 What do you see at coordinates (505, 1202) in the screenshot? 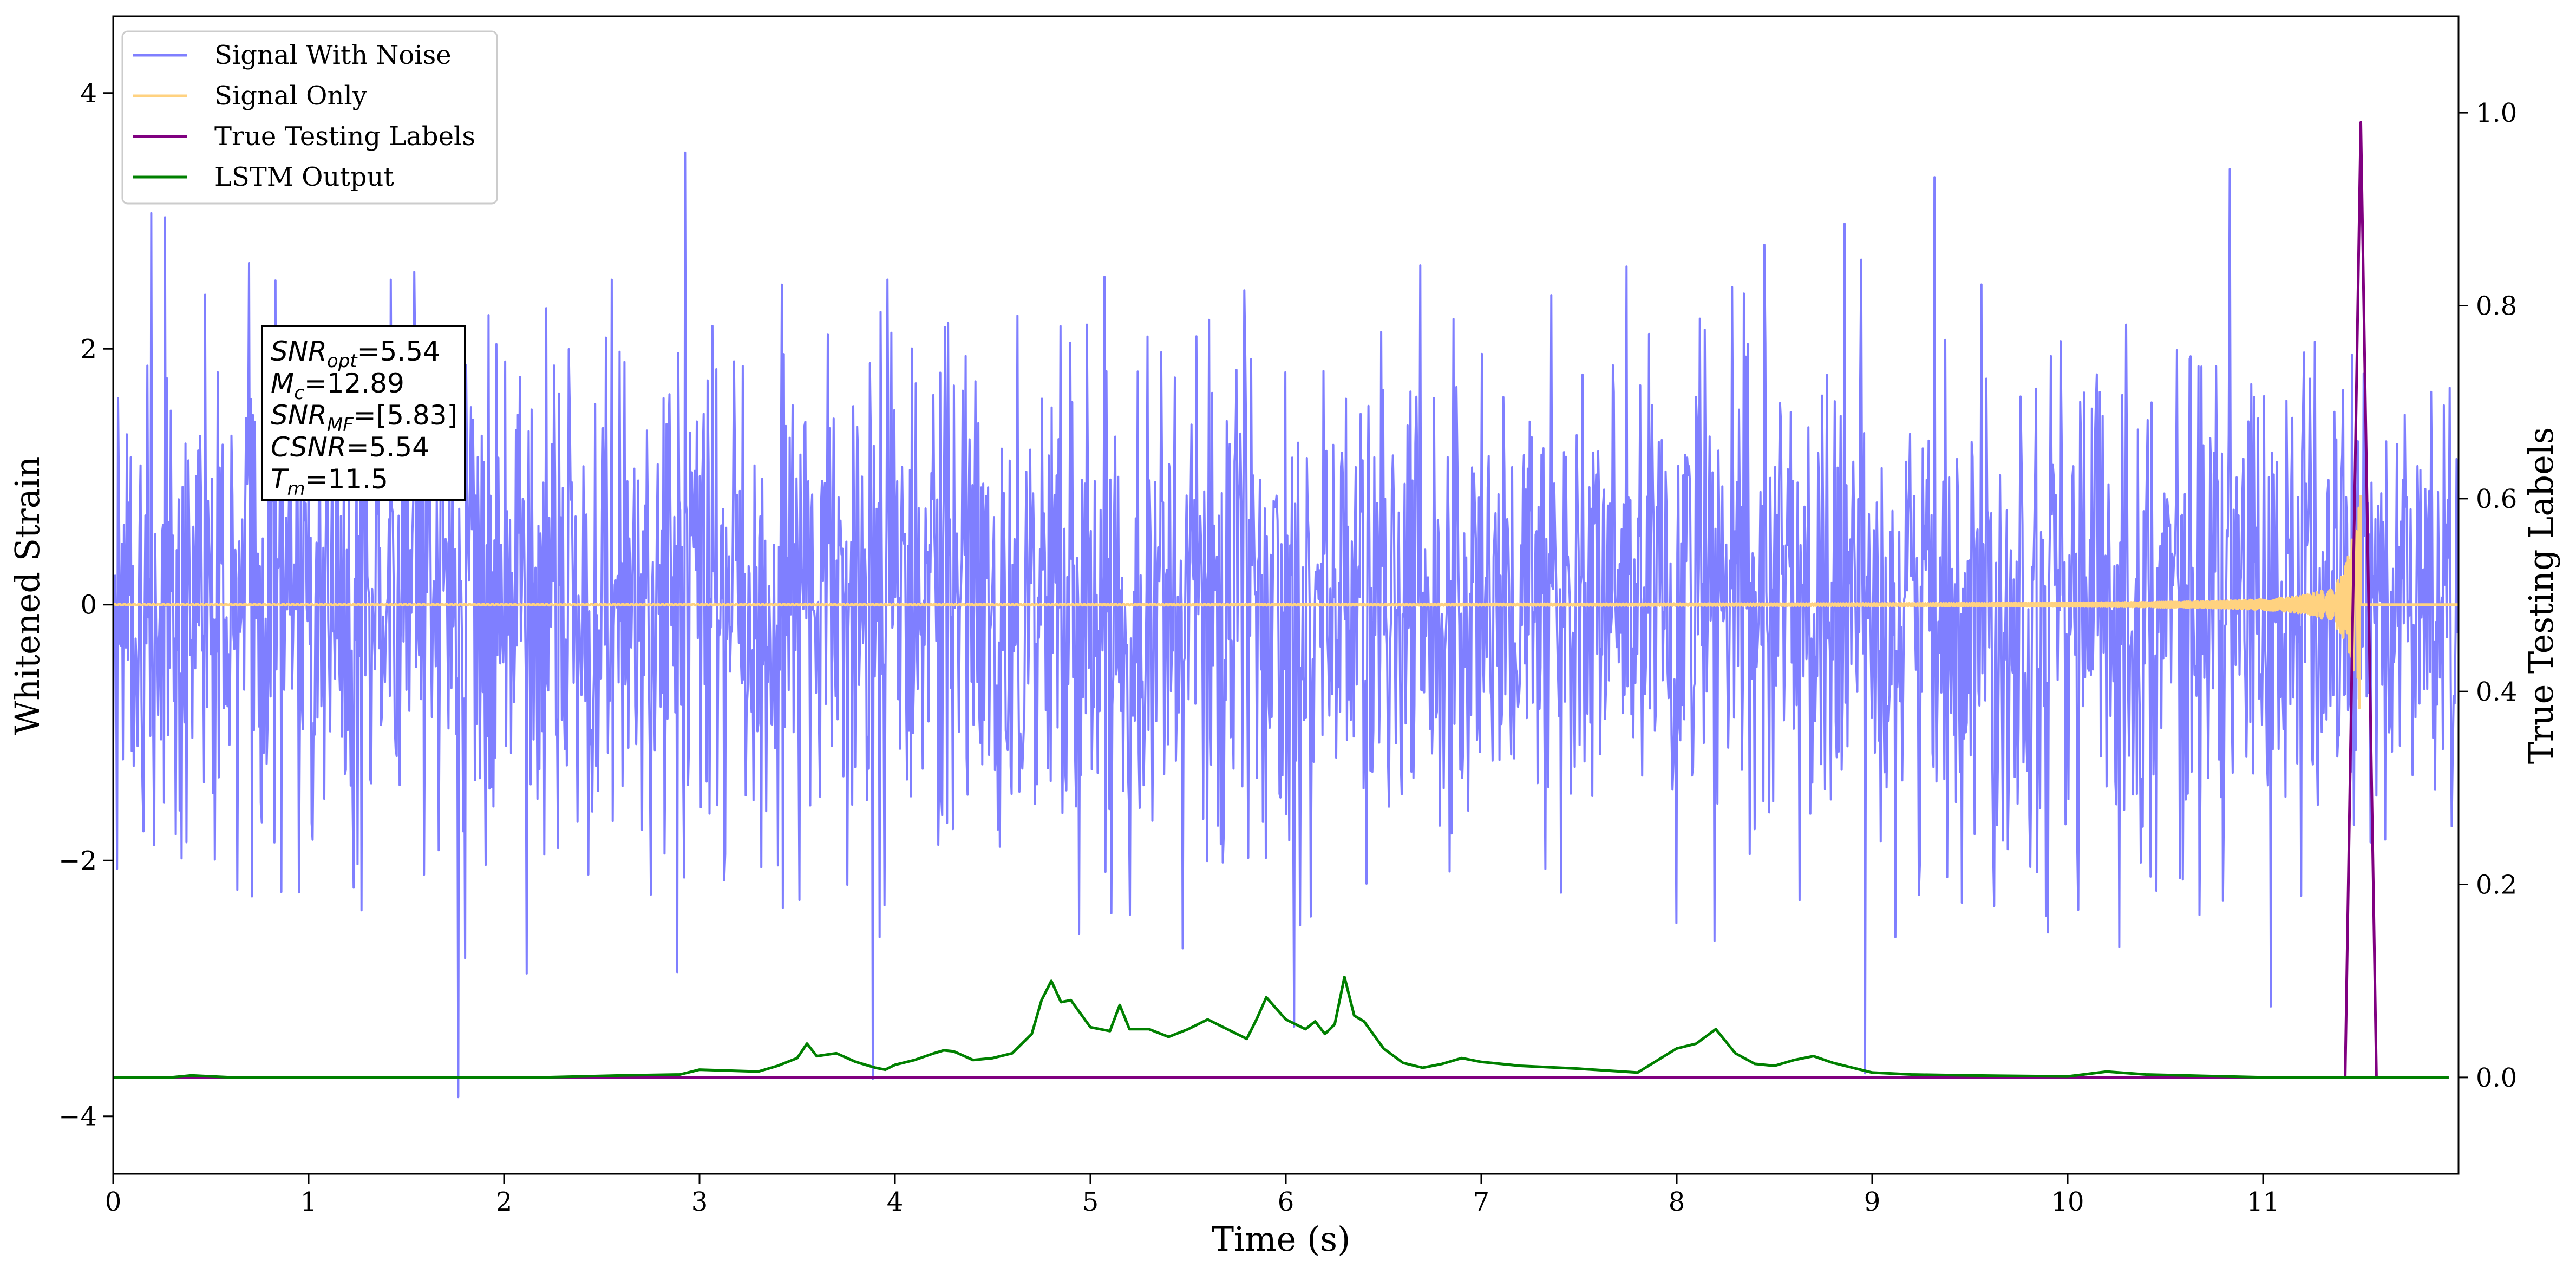
I see `x-tick-label-2: 2` at bounding box center [505, 1202].